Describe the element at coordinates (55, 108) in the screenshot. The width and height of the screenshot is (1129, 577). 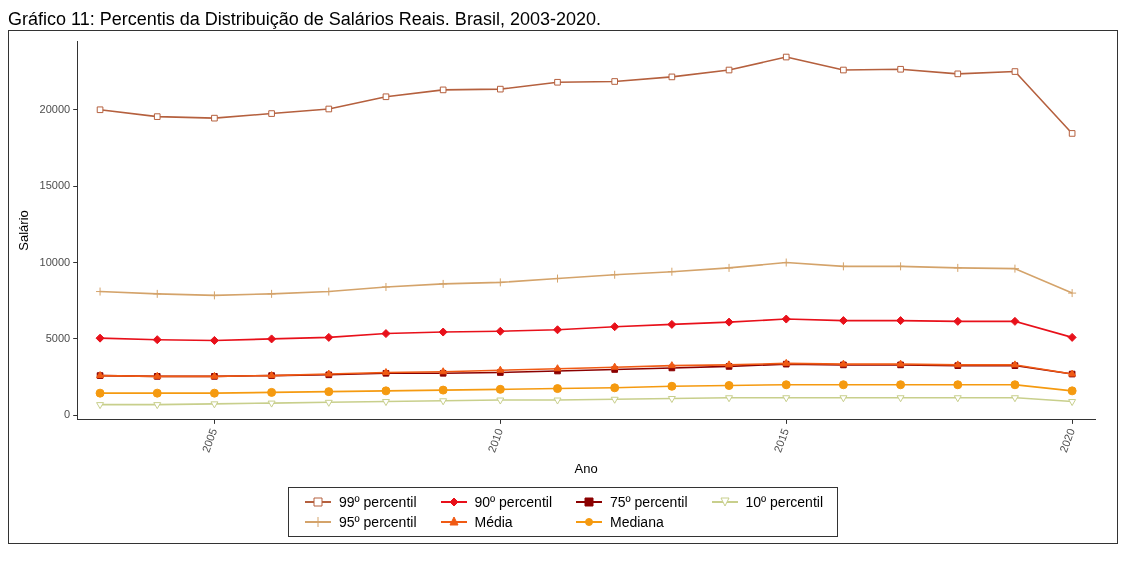
I see `y-tick-label: 20000` at that location.